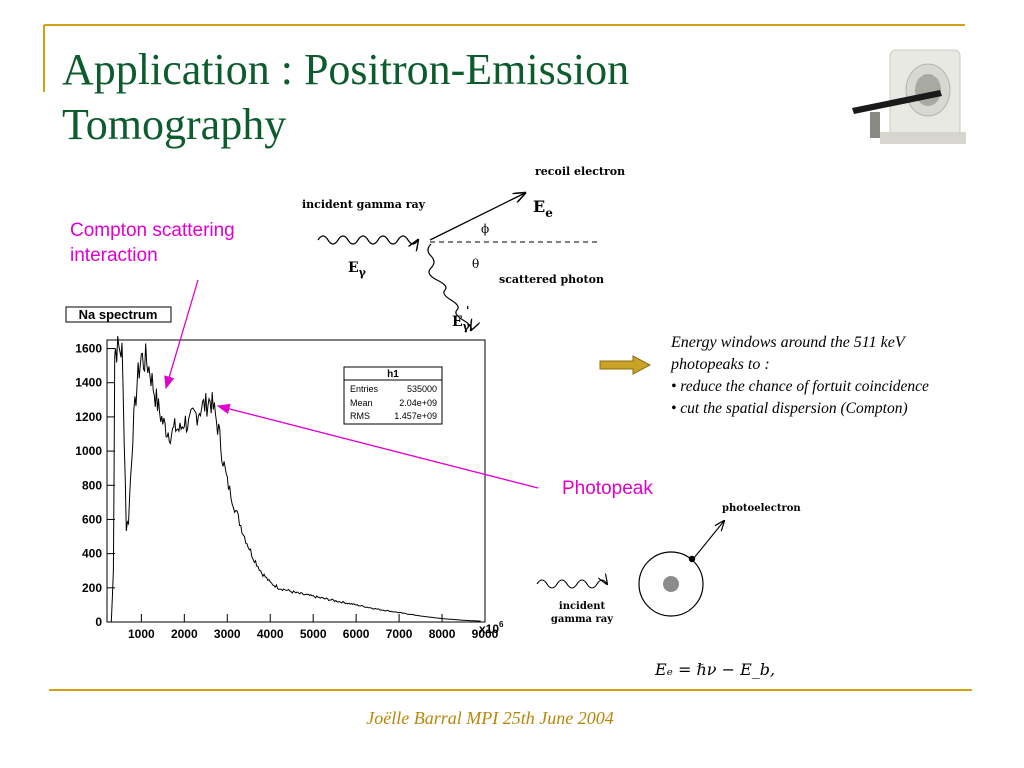 The image size is (1024, 768). I want to click on y-tick-label: 1600, so click(88, 349).